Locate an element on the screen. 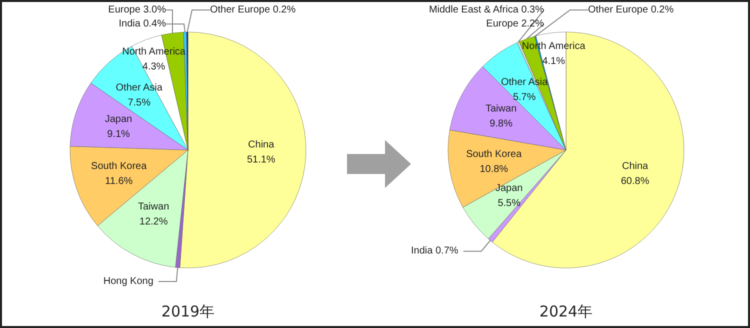 The width and height of the screenshot is (750, 328). data-label: 12.2% is located at coordinates (153, 222).